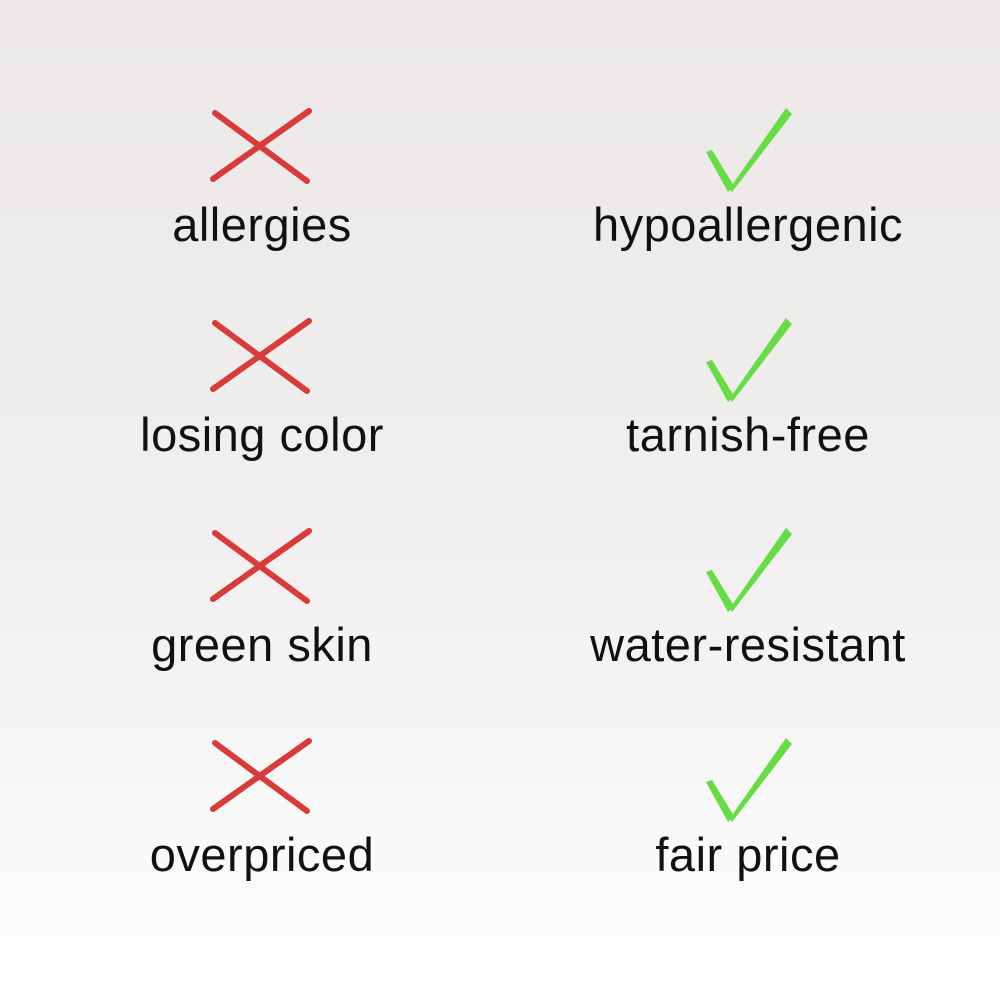 Image resolution: width=1000 pixels, height=1000 pixels. What do you see at coordinates (262, 224) in the screenshot?
I see `negative-label: allergies` at bounding box center [262, 224].